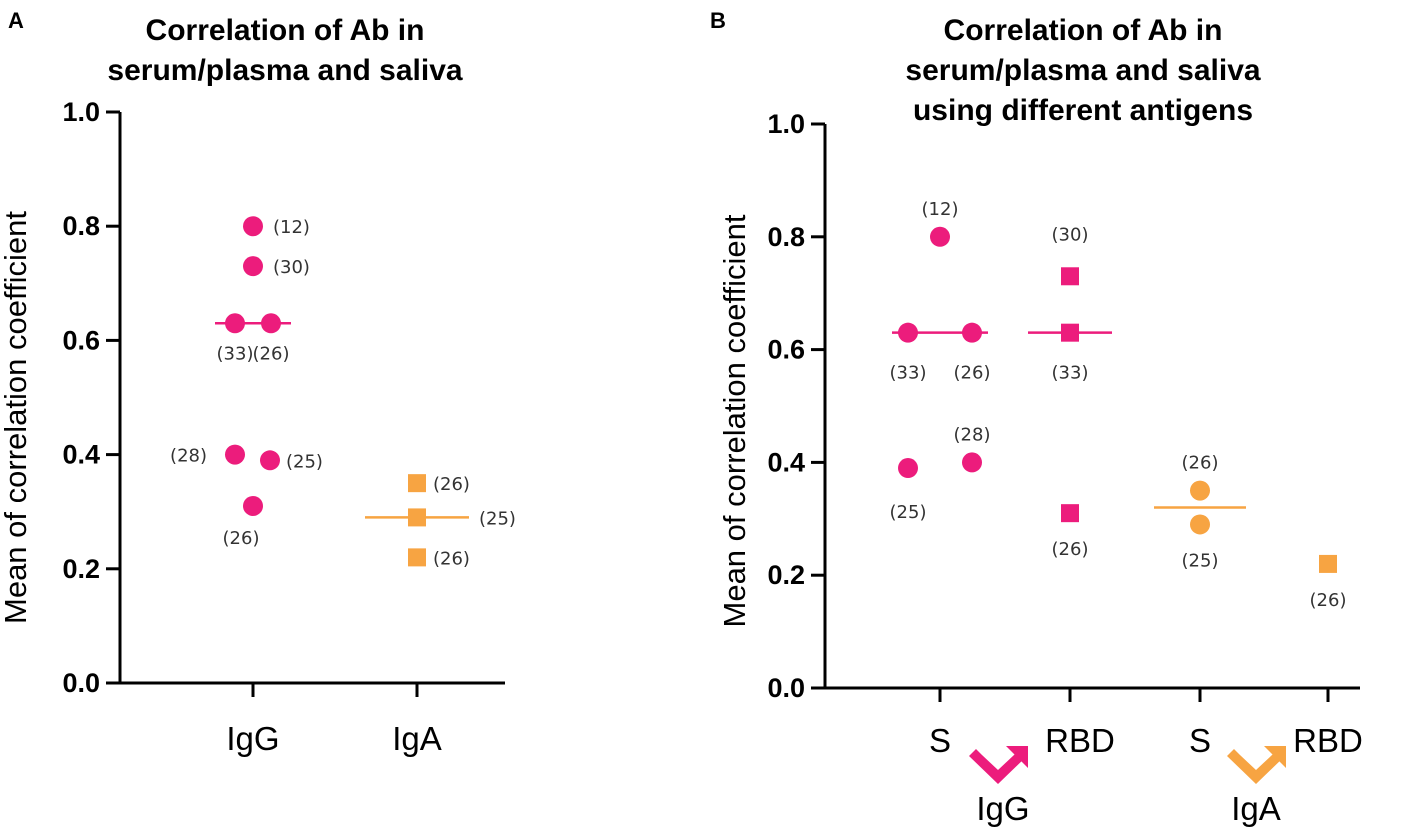  What do you see at coordinates (734, 420) in the screenshot?
I see `y-axis-label-b: Mean of correlation coefficient` at bounding box center [734, 420].